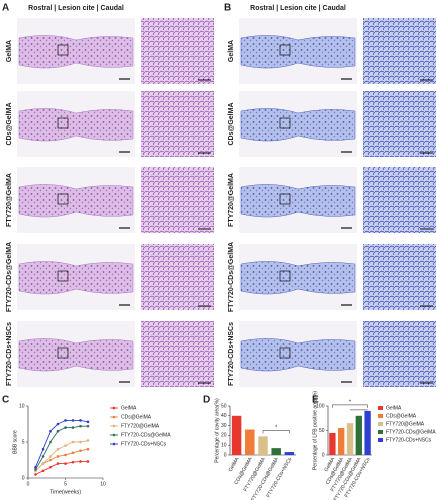 The height and width of the screenshot is (500, 437). Describe the element at coordinates (65, 484) in the screenshot. I see `x-tick-label: 5` at that location.